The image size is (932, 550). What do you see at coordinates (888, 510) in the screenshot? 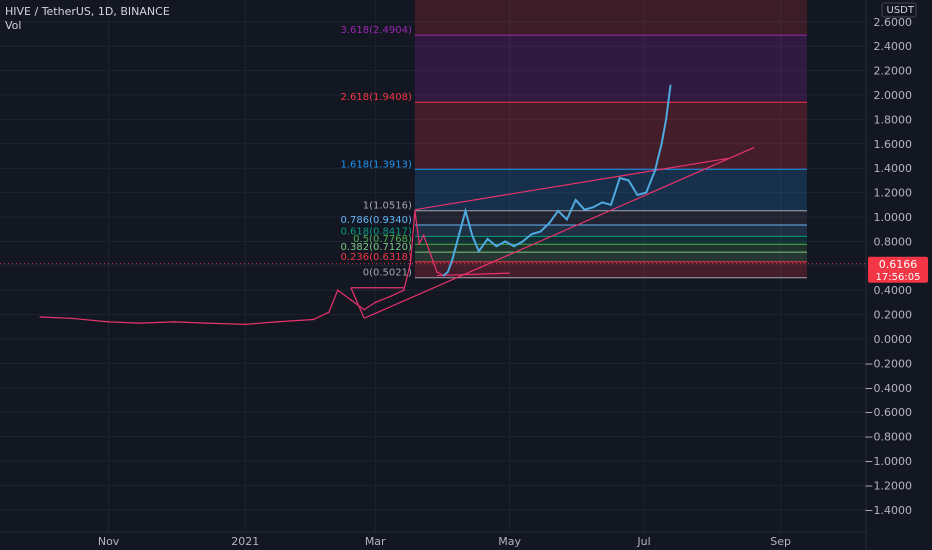
I see `price-tick-label: −1.4000` at bounding box center [888, 510].